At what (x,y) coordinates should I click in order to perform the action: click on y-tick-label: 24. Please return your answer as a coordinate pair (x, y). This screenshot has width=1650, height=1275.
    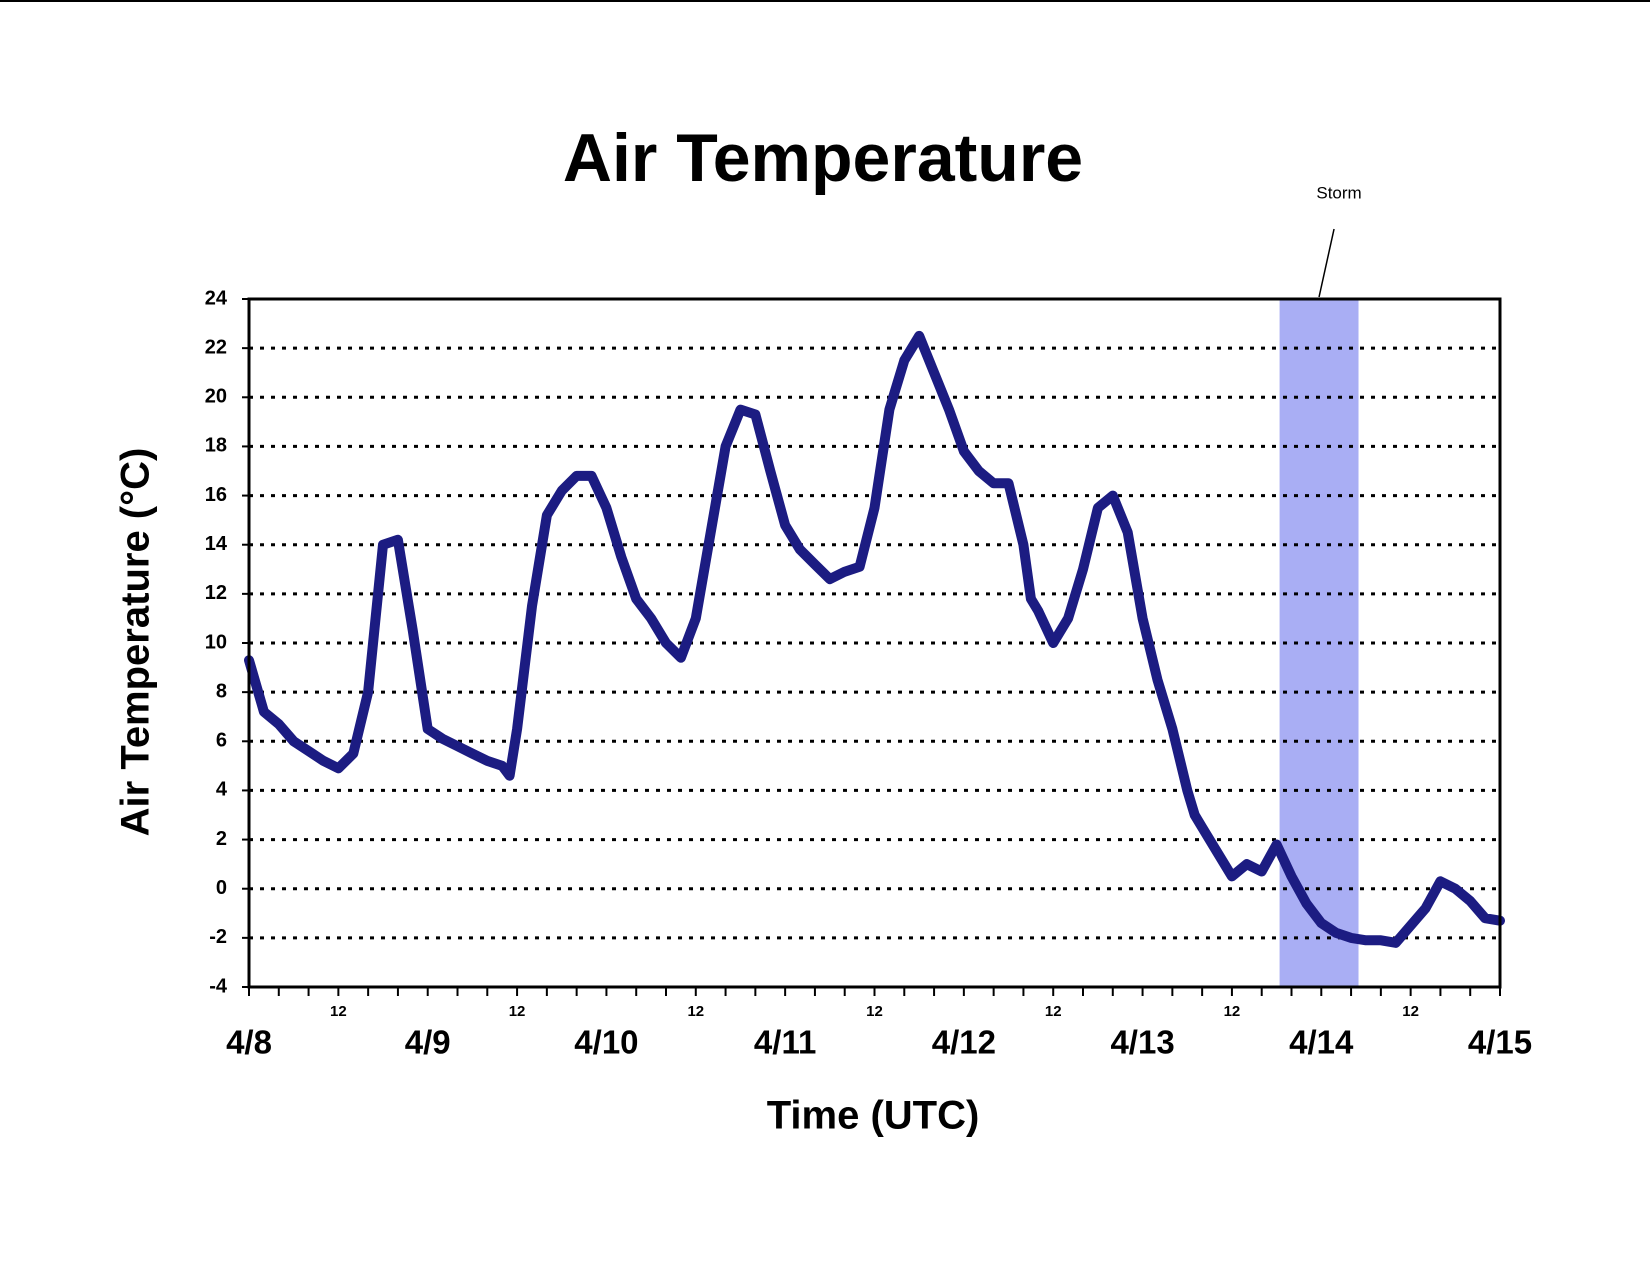
    Looking at the image, I should click on (216, 298).